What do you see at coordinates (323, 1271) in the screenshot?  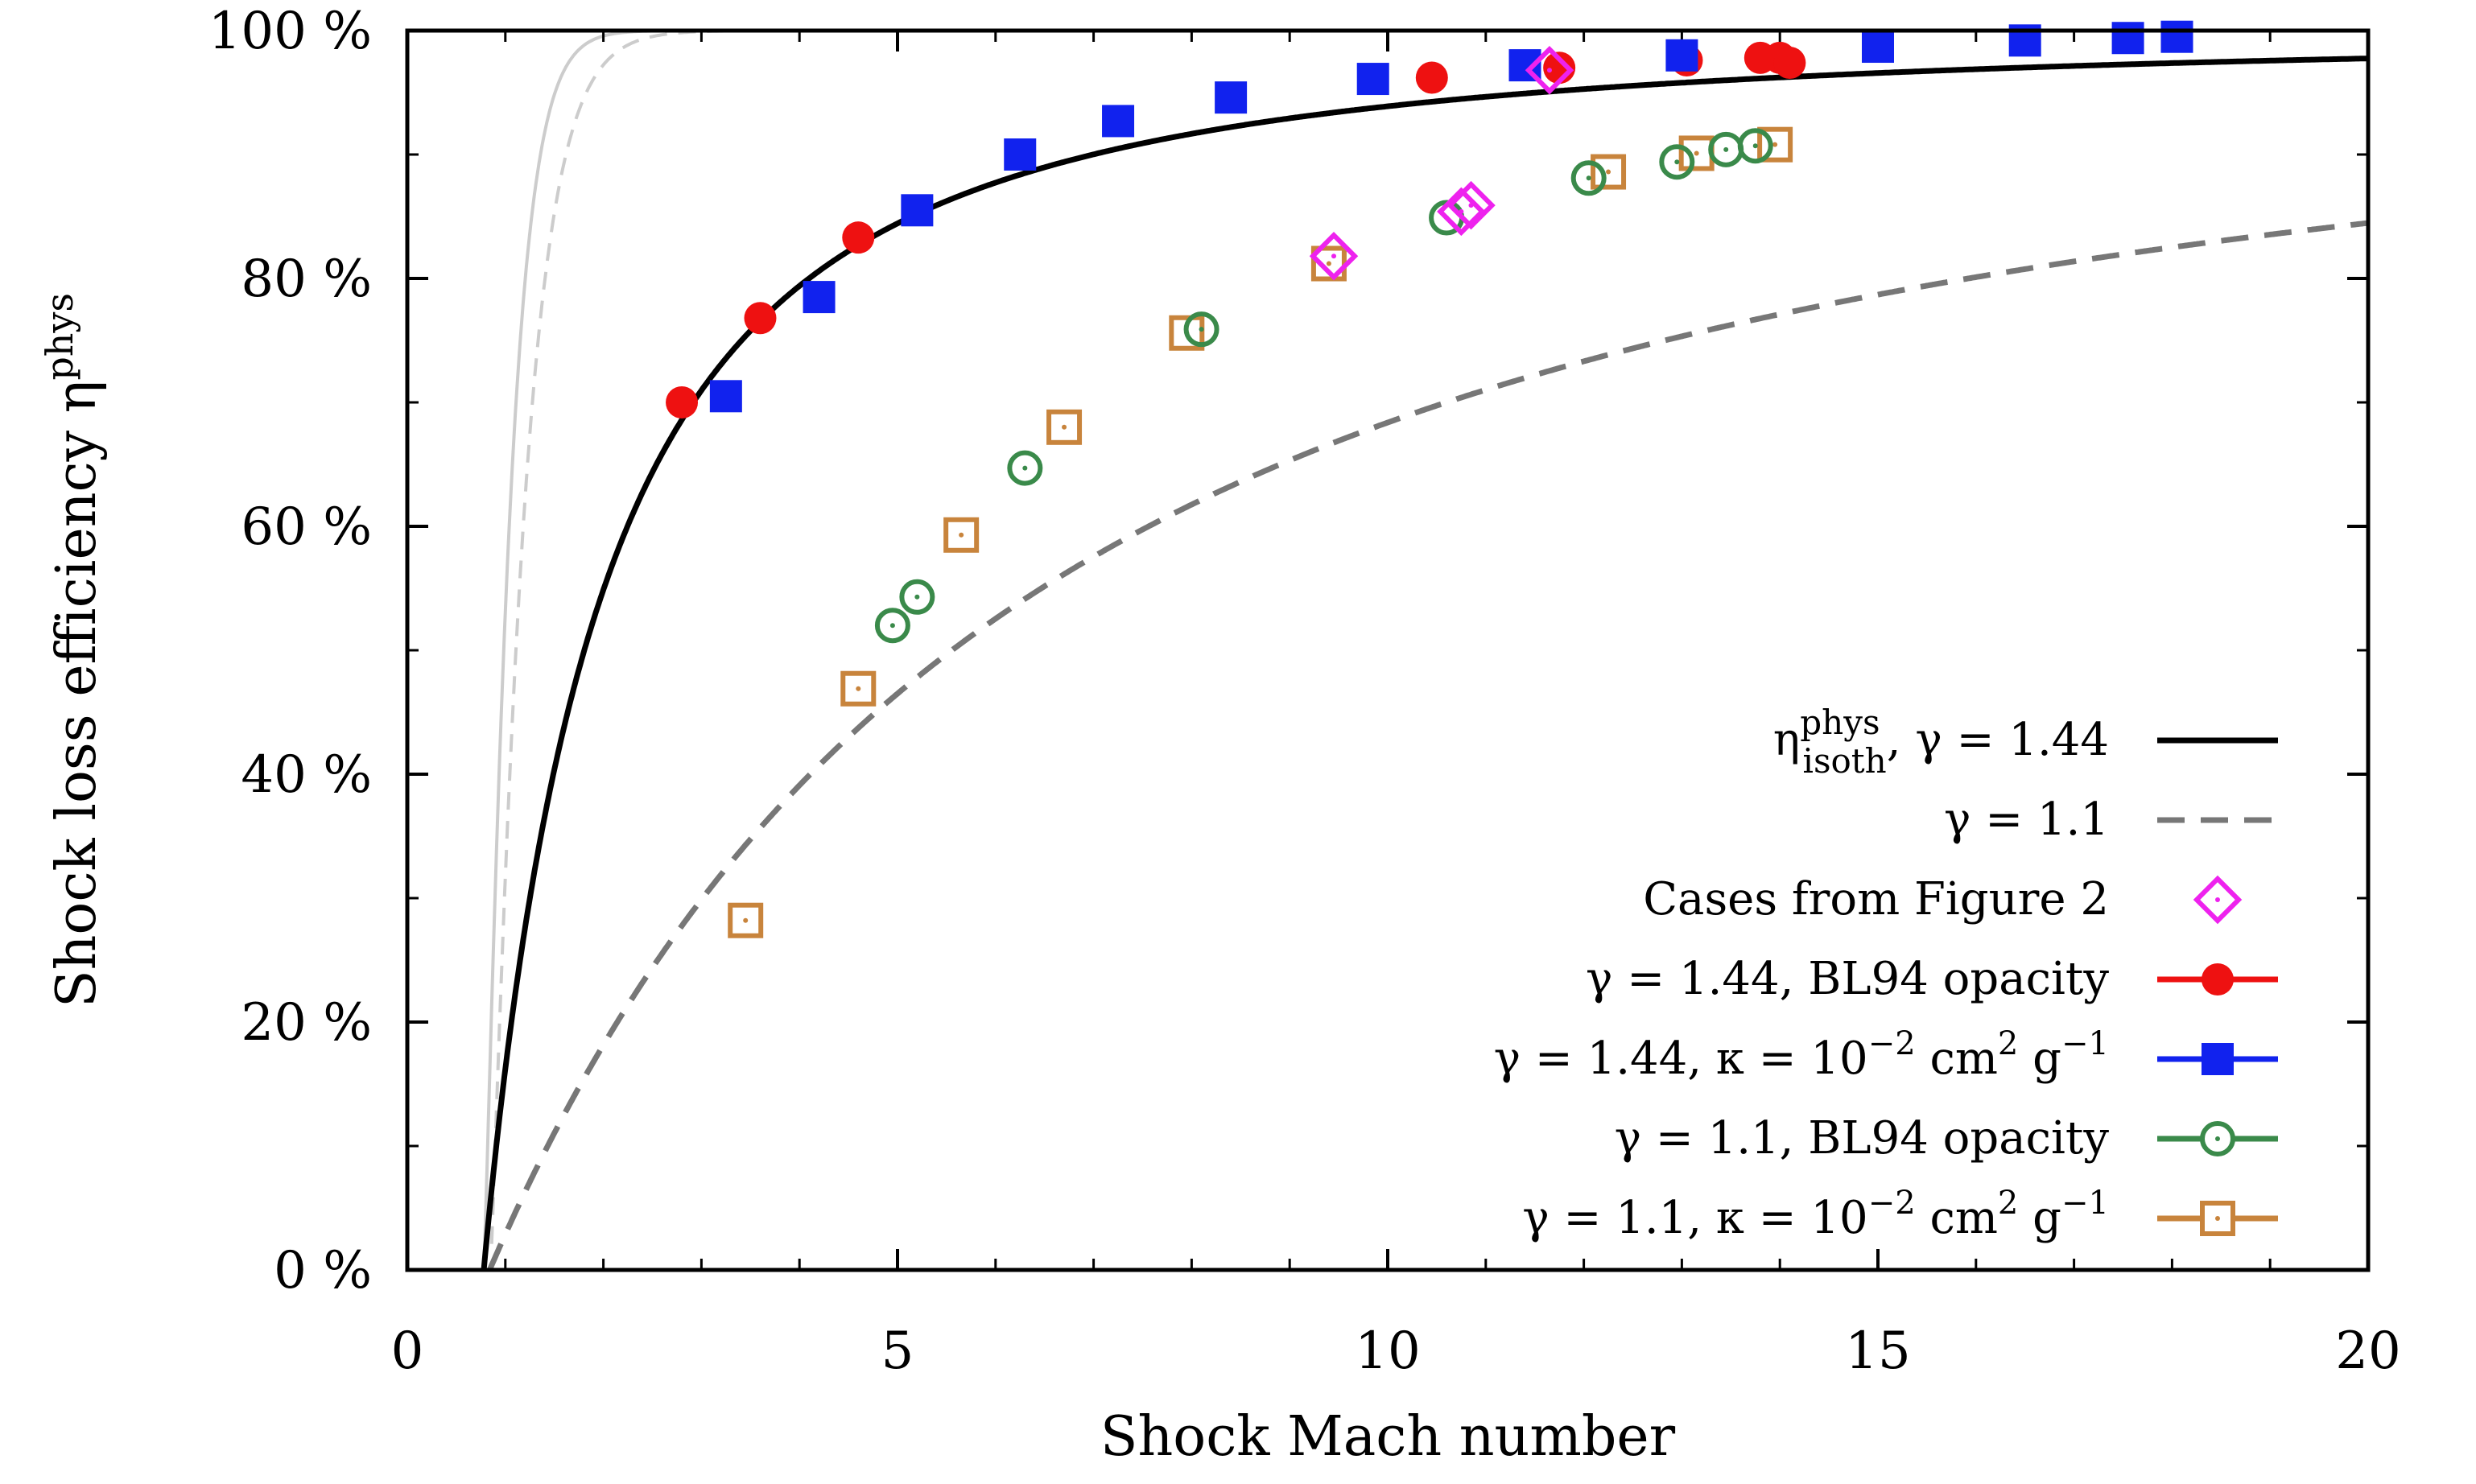 I see `y-tick-label: 0 %` at bounding box center [323, 1271].